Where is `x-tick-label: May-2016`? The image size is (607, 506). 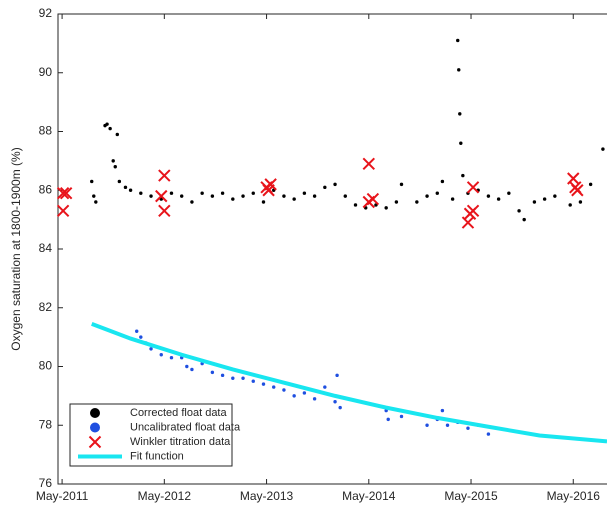 x-tick-label: May-2016 is located at coordinates (574, 496).